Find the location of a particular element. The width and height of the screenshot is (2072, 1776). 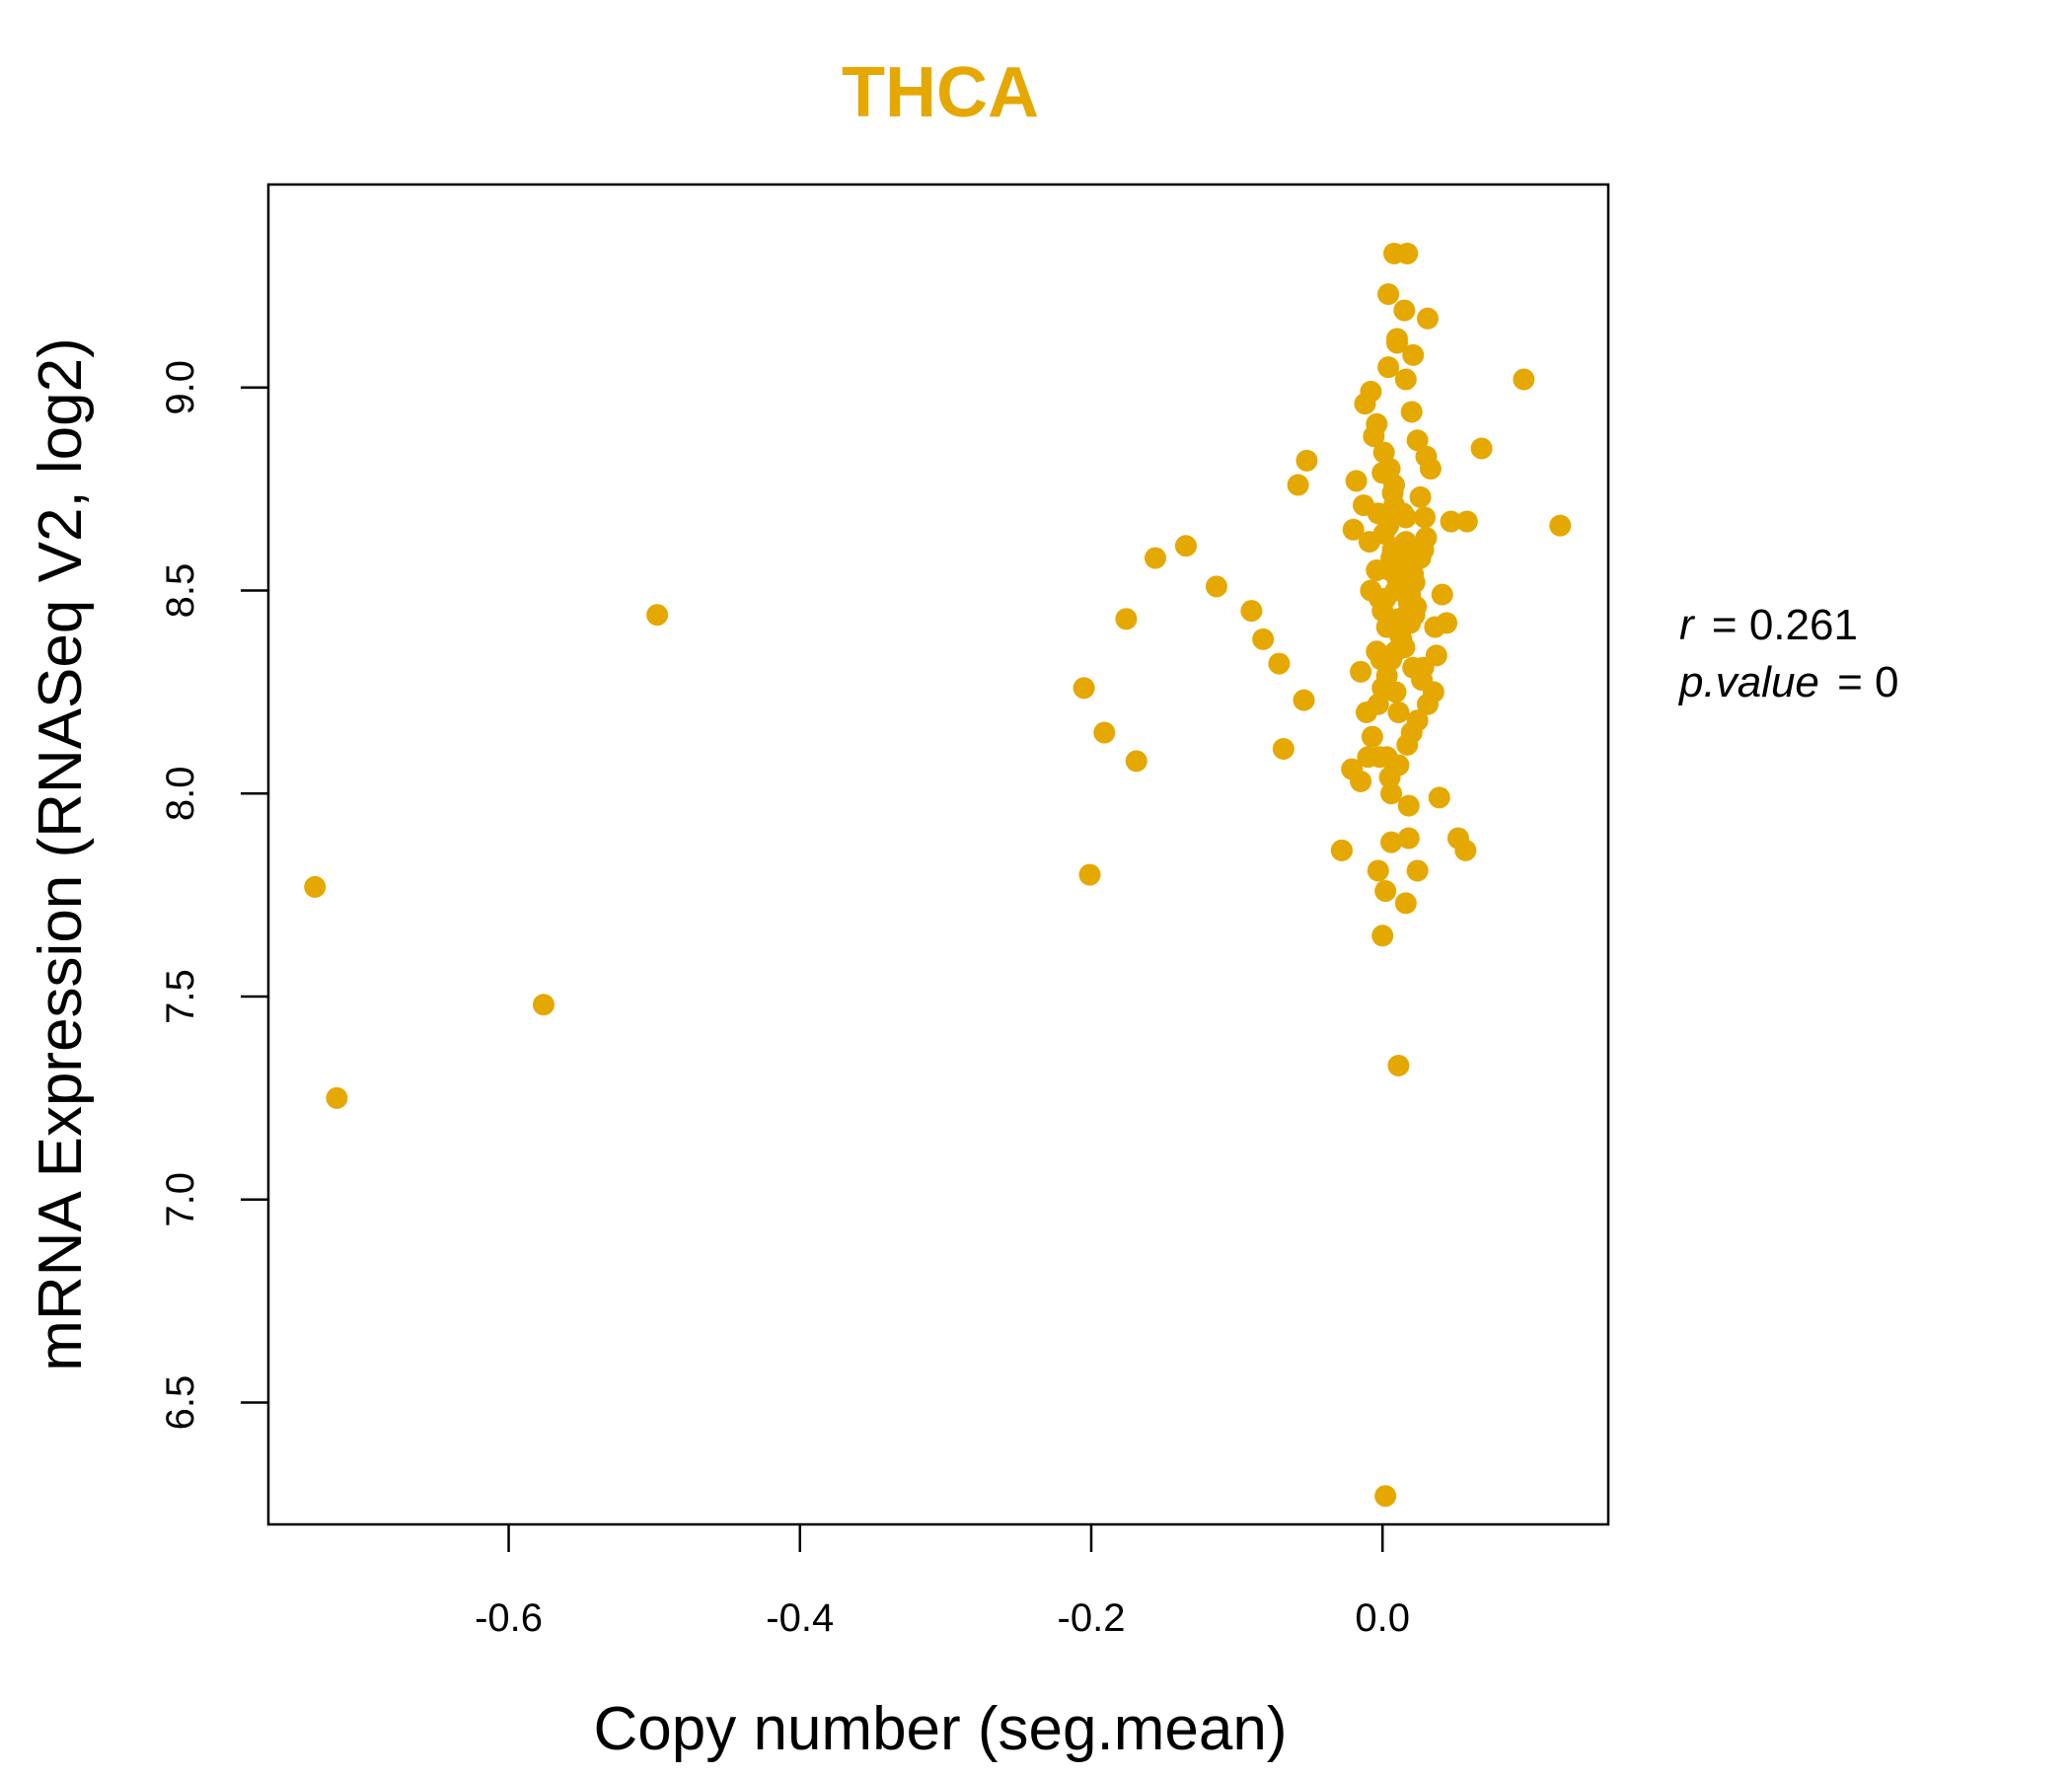

y-tick-label: 9.0 is located at coordinates (180, 388).